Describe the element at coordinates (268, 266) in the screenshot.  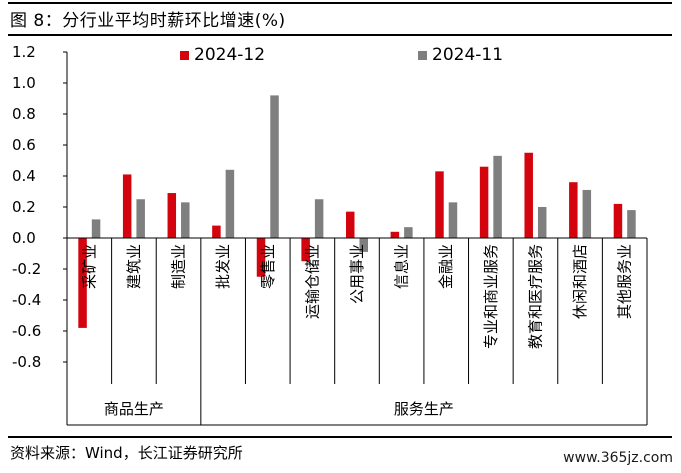
I see `category-label: 零售业` at that location.